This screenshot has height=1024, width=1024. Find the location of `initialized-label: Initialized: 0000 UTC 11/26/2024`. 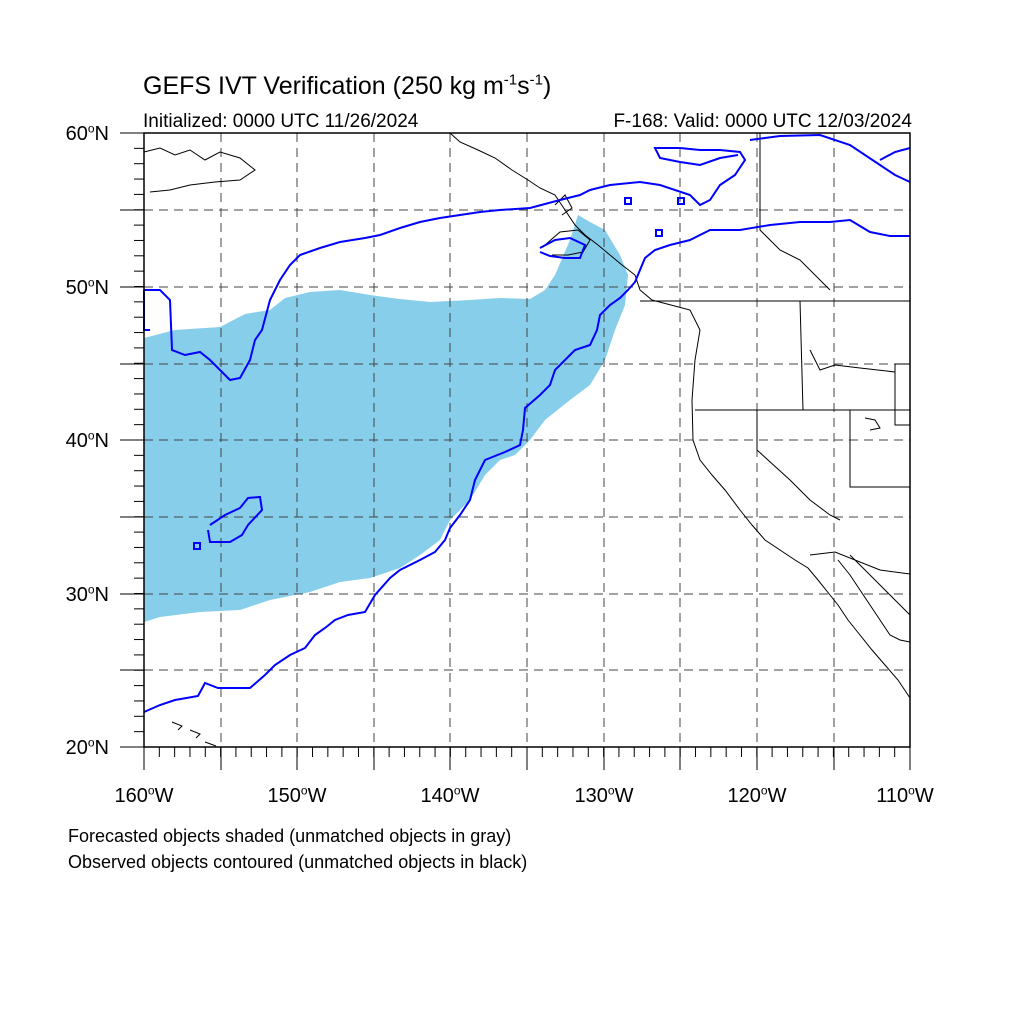

initialized-label: Initialized: 0000 UTC 11/26/2024 is located at coordinates (281, 121).